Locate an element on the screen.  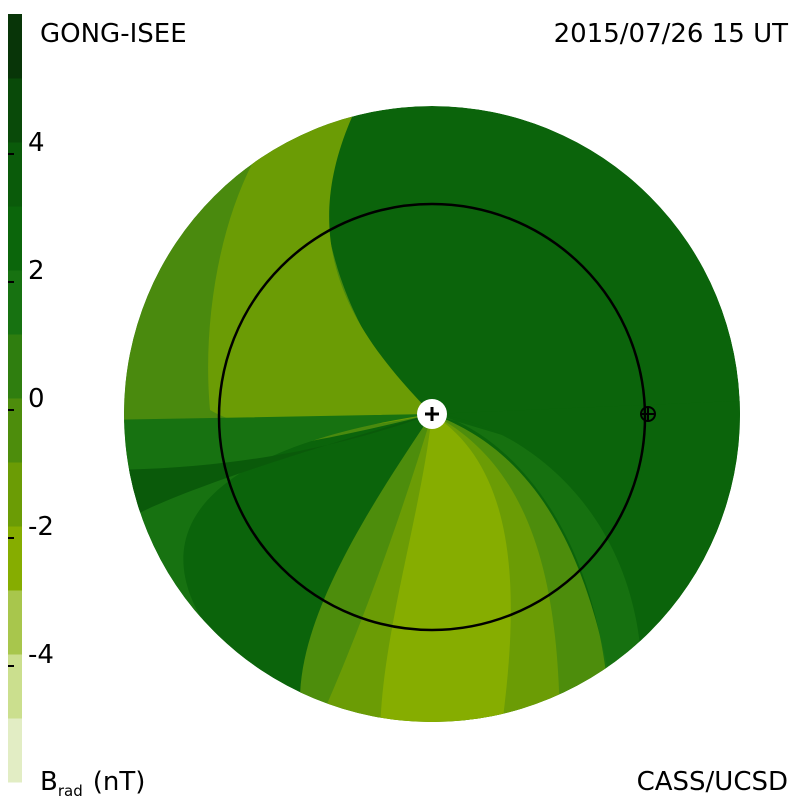
y-tick-label: 2 is located at coordinates (36, 271).